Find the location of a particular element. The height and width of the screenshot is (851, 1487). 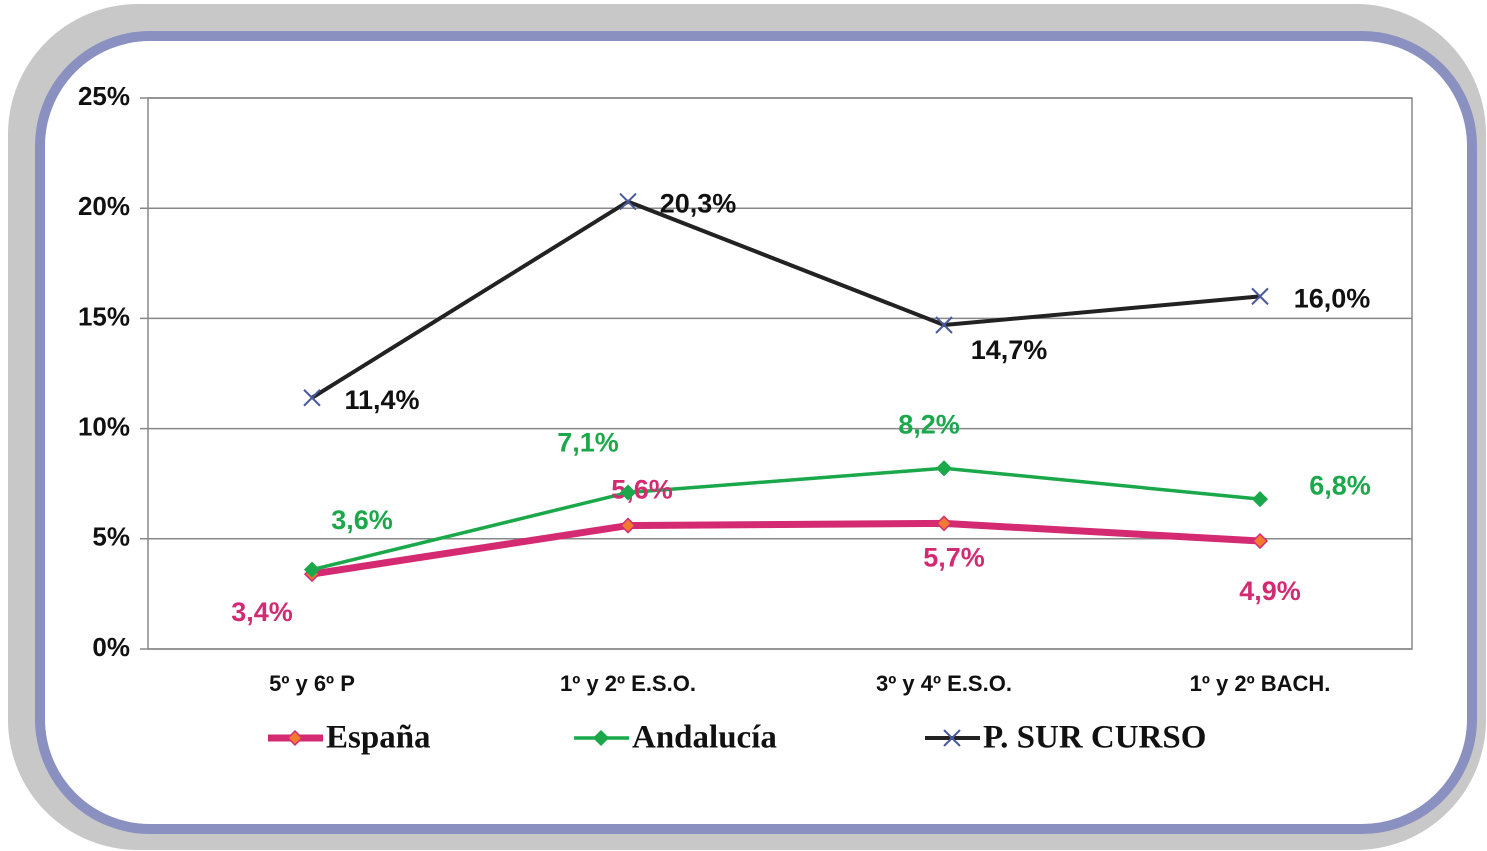

x-tick-label: 1º y 2º BACH. is located at coordinates (1260, 683).